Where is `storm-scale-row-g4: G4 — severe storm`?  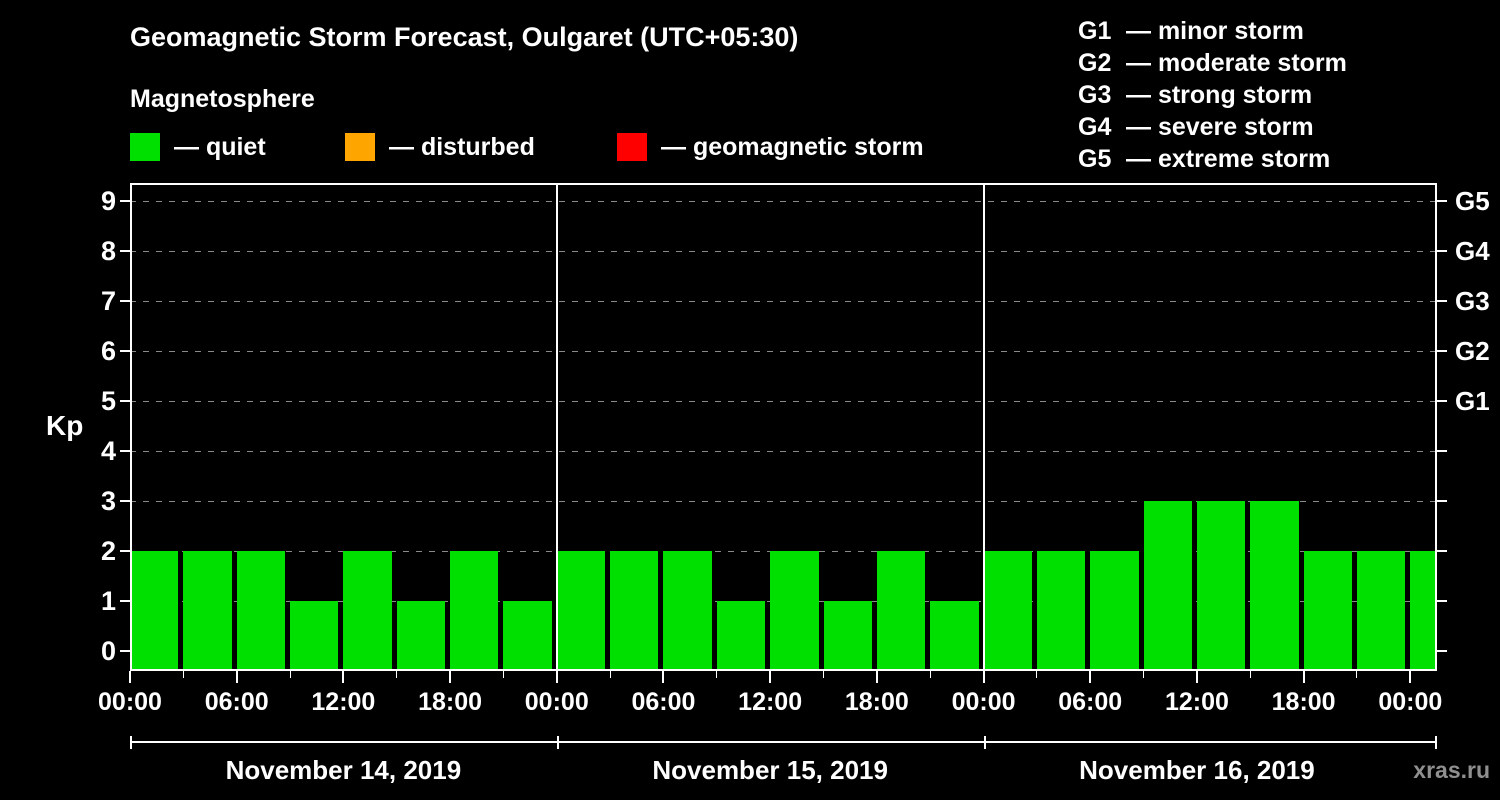
storm-scale-row-g4: G4 — severe storm is located at coordinates (1212, 127).